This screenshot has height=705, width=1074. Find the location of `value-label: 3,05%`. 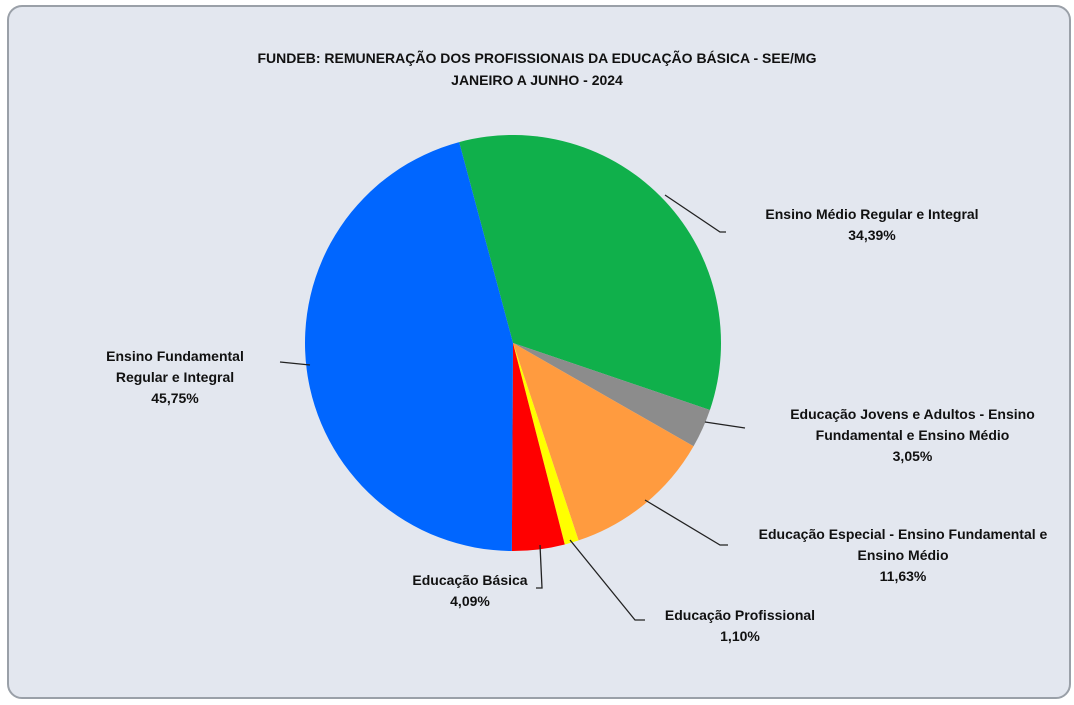

value-label: 3,05% is located at coordinates (912, 456).